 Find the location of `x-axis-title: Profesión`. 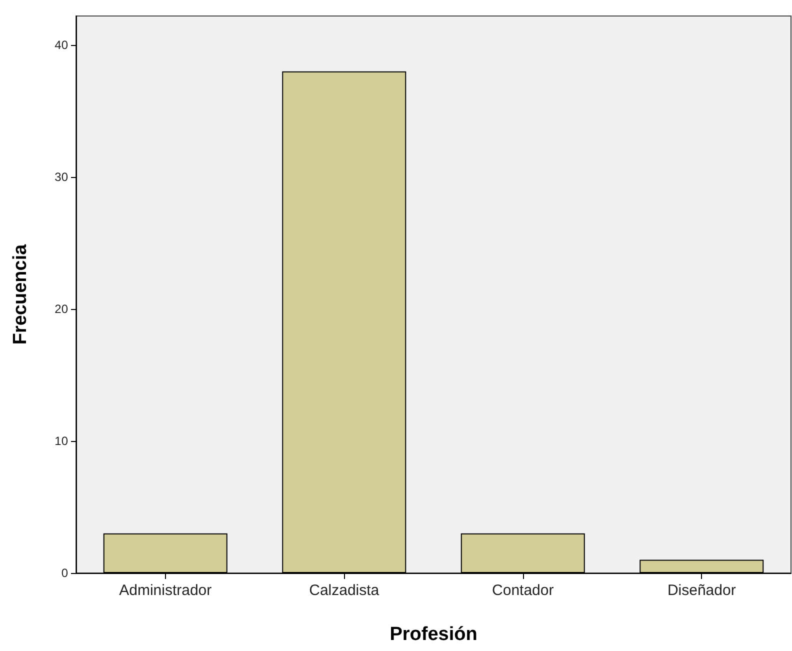

x-axis-title: Profesión is located at coordinates (434, 634).